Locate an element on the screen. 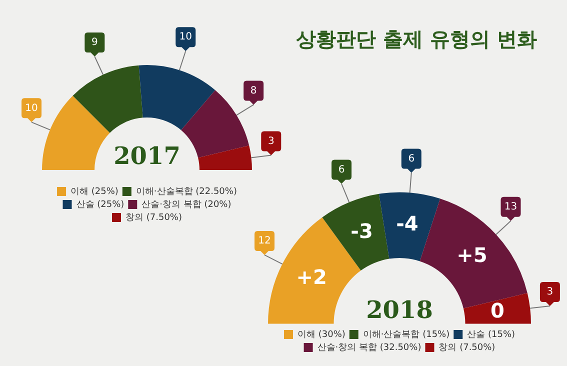 Image resolution: width=567 pixels, height=366 pixels. data-label: 13 is located at coordinates (511, 207).